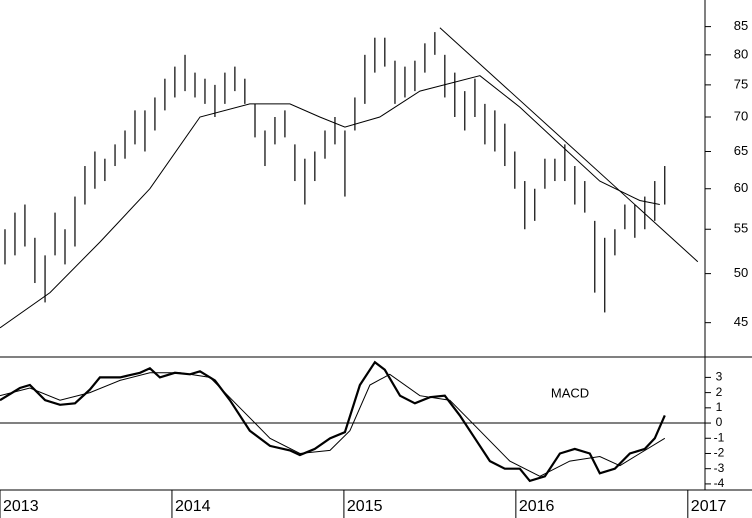 The width and height of the screenshot is (752, 518). What do you see at coordinates (21, 506) in the screenshot?
I see `x-tick-label: 2013` at bounding box center [21, 506].